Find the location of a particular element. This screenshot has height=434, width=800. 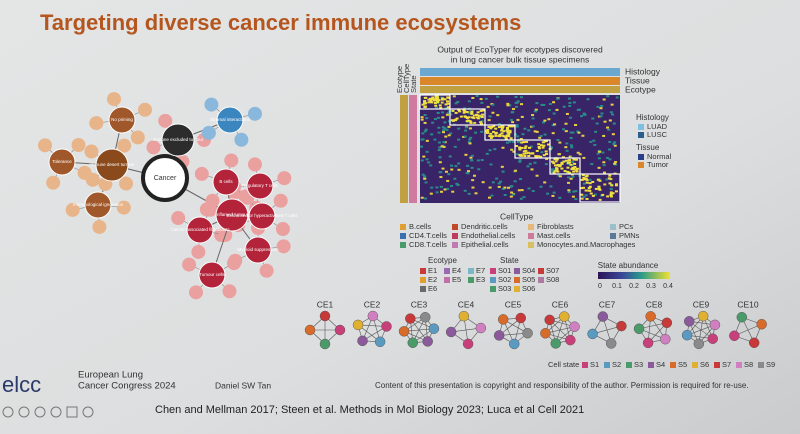

legend-label: S02 is located at coordinates (504, 279).